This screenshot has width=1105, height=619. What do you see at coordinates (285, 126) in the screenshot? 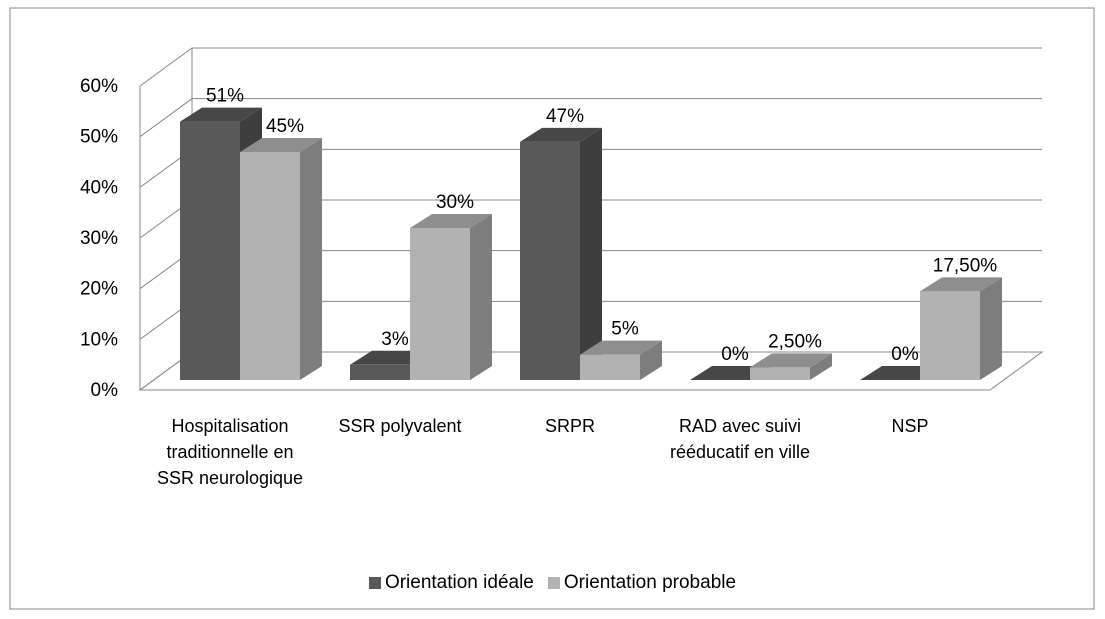
I see `value-label: 45%` at bounding box center [285, 126].